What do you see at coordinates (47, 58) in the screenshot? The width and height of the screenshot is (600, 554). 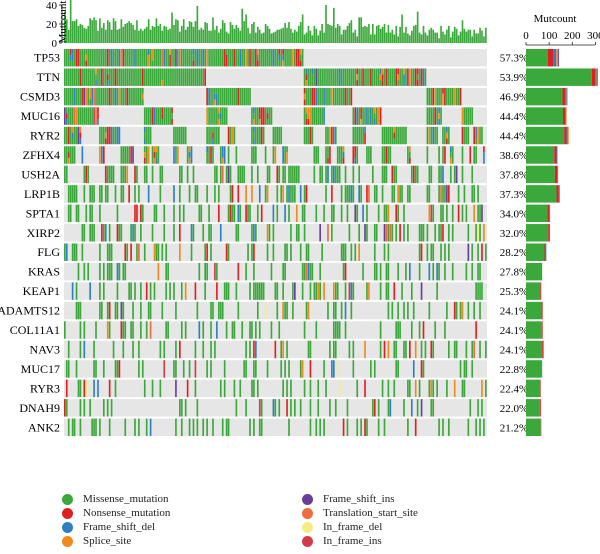 I see `gene-label: TP53` at bounding box center [47, 58].